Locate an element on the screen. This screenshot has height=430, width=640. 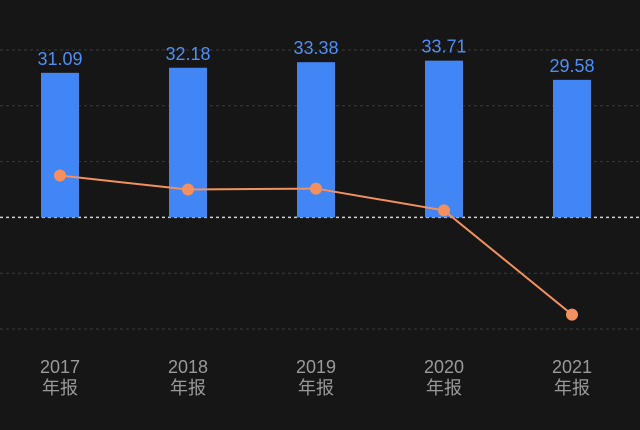
x-tick-label: 2020 年报 is located at coordinates (444, 377).